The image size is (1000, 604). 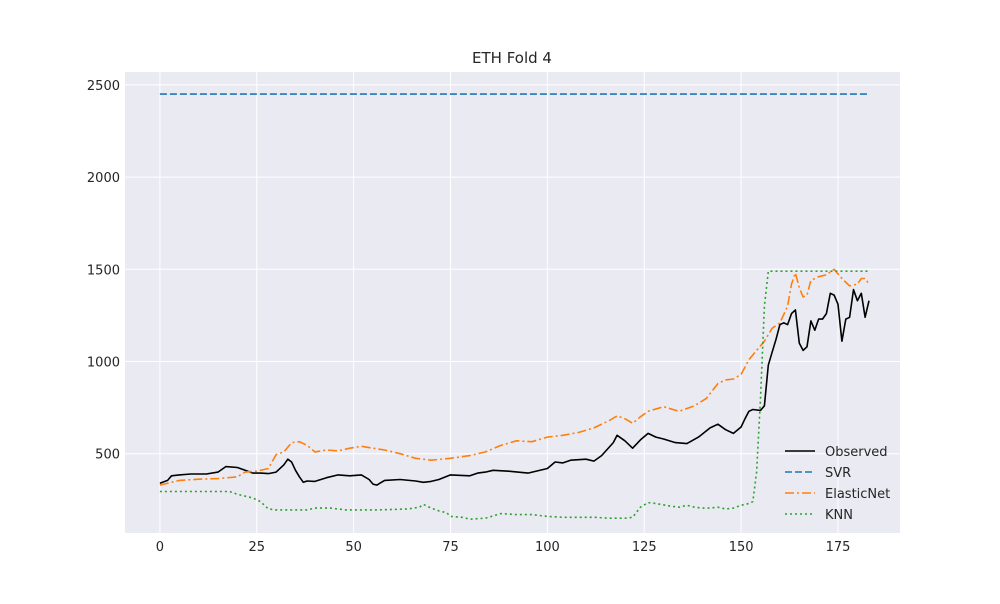 I want to click on y-tick-label: 500, so click(x=107, y=455).